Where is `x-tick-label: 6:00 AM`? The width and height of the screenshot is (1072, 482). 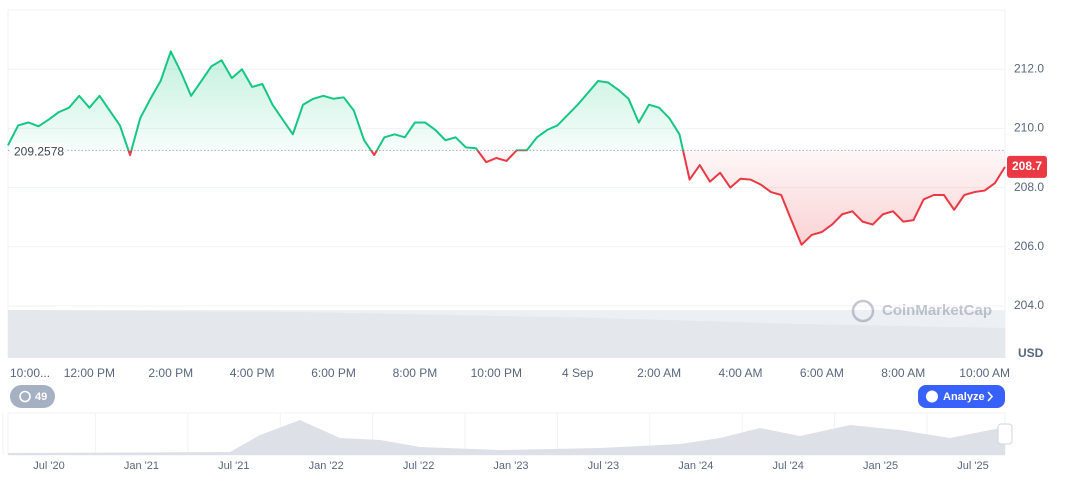
x-tick-label: 6:00 AM is located at coordinates (822, 373).